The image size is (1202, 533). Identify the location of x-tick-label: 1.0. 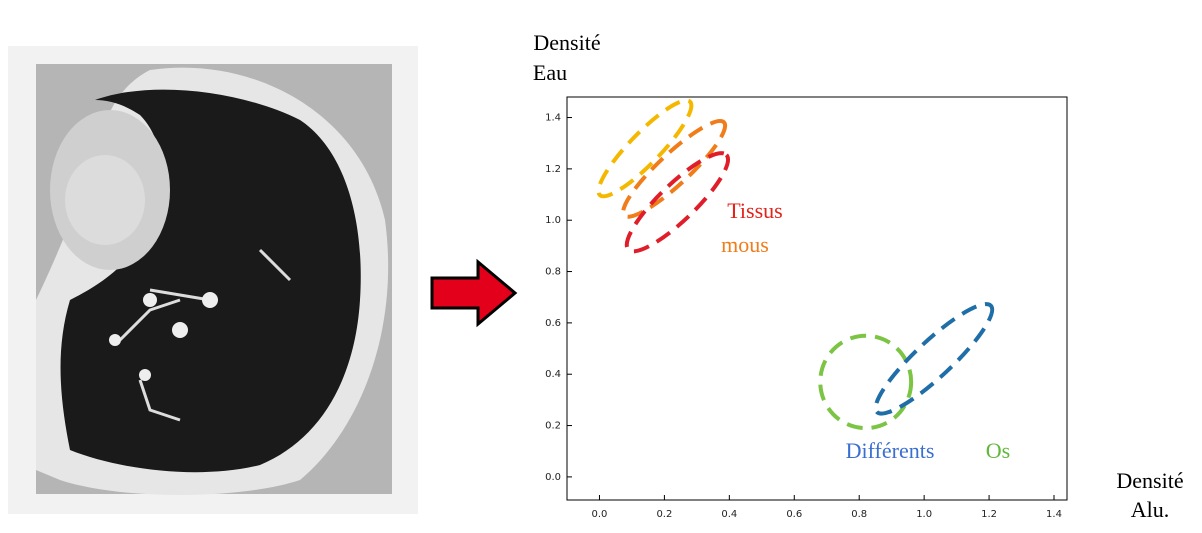
(924, 514).